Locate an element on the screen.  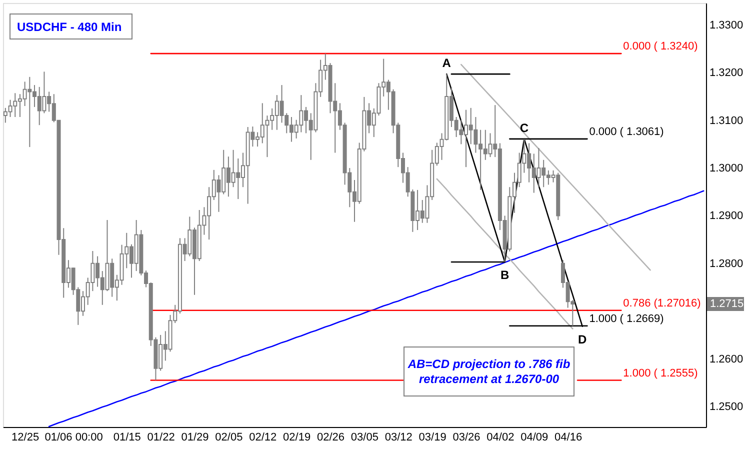
annotation: 1.2715 is located at coordinates (727, 304).